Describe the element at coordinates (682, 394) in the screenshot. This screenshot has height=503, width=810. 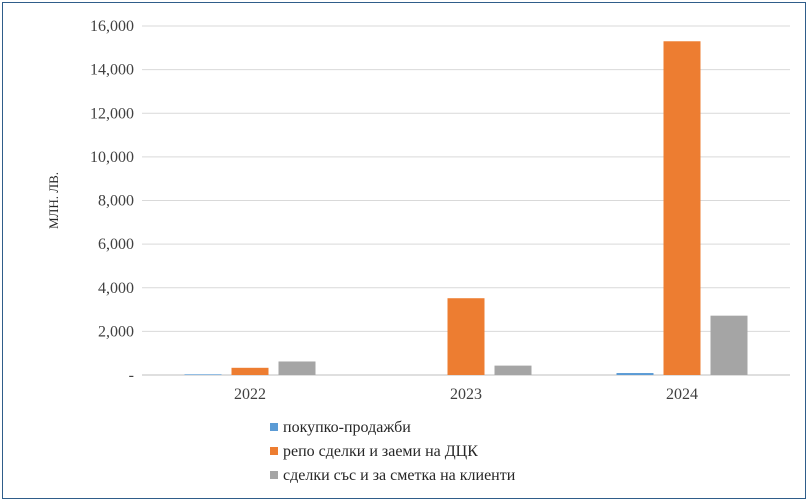
I see `x-tick-label: 2024` at that location.